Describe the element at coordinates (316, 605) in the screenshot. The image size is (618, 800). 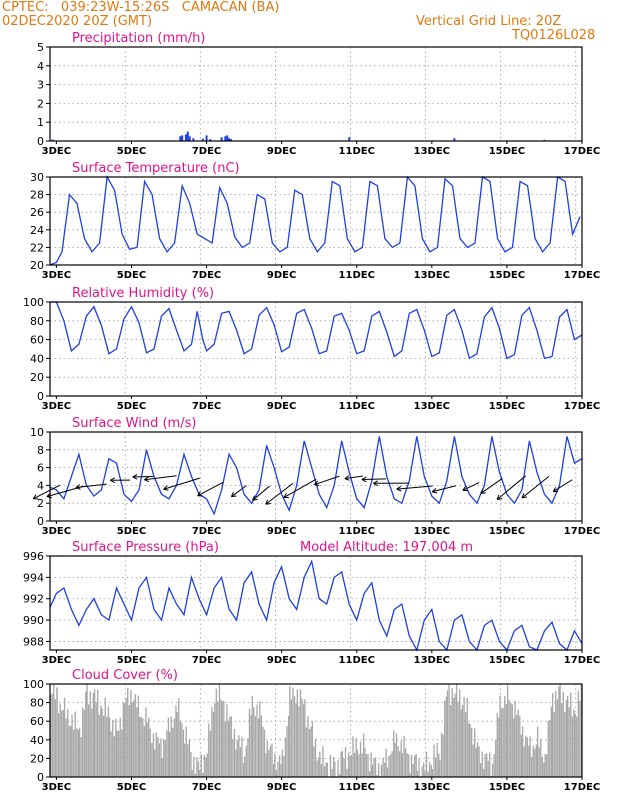
I see `pres-line` at that location.